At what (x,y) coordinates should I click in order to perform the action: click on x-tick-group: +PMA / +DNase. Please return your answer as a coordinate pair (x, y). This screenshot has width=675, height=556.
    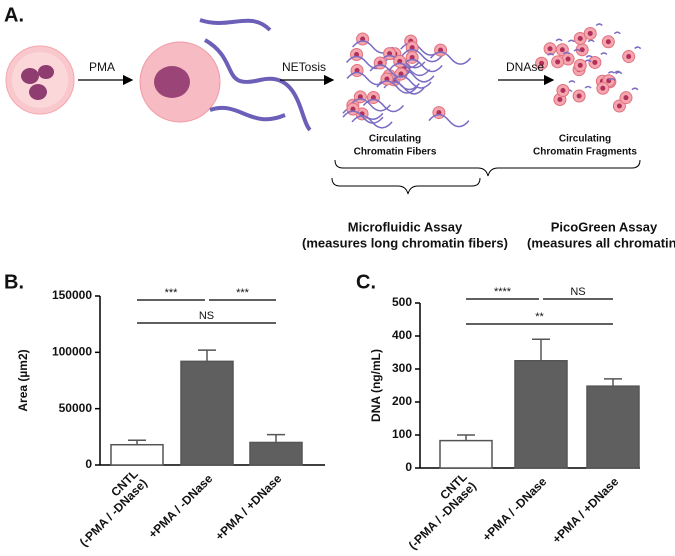
    Looking at the image, I should click on (249, 507).